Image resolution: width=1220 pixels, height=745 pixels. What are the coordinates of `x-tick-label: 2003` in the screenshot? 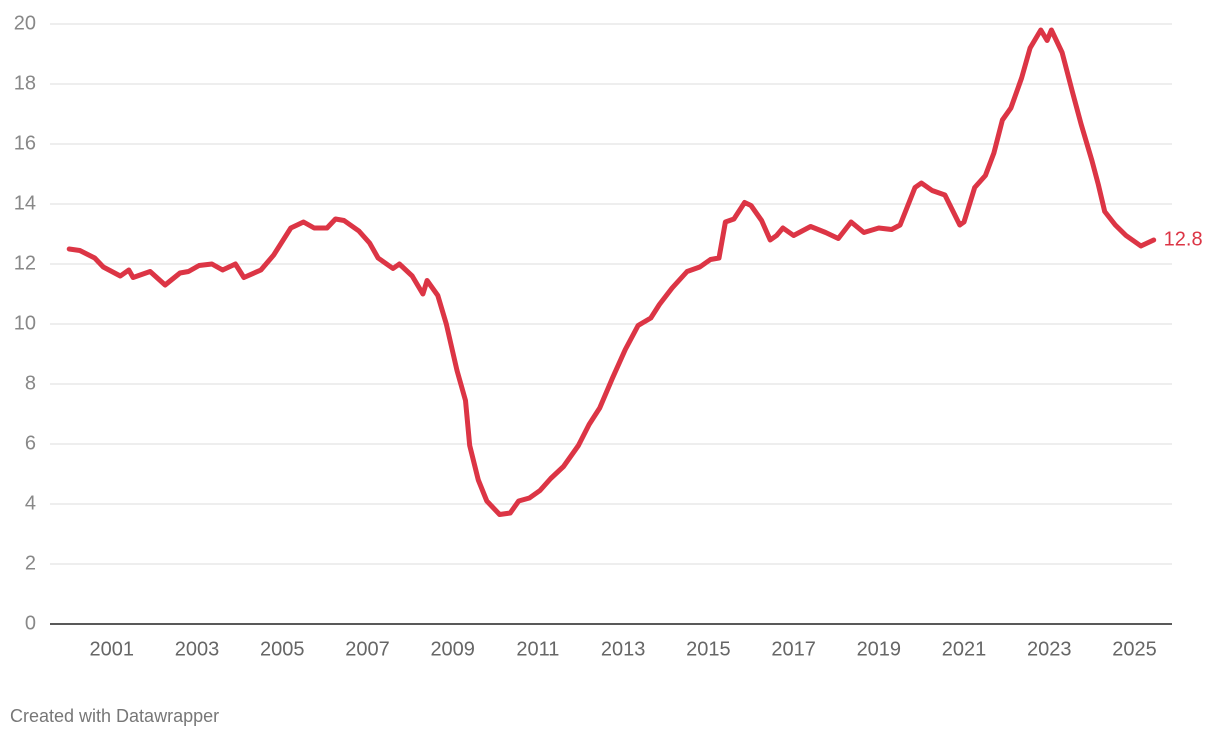 It's located at (197, 649).